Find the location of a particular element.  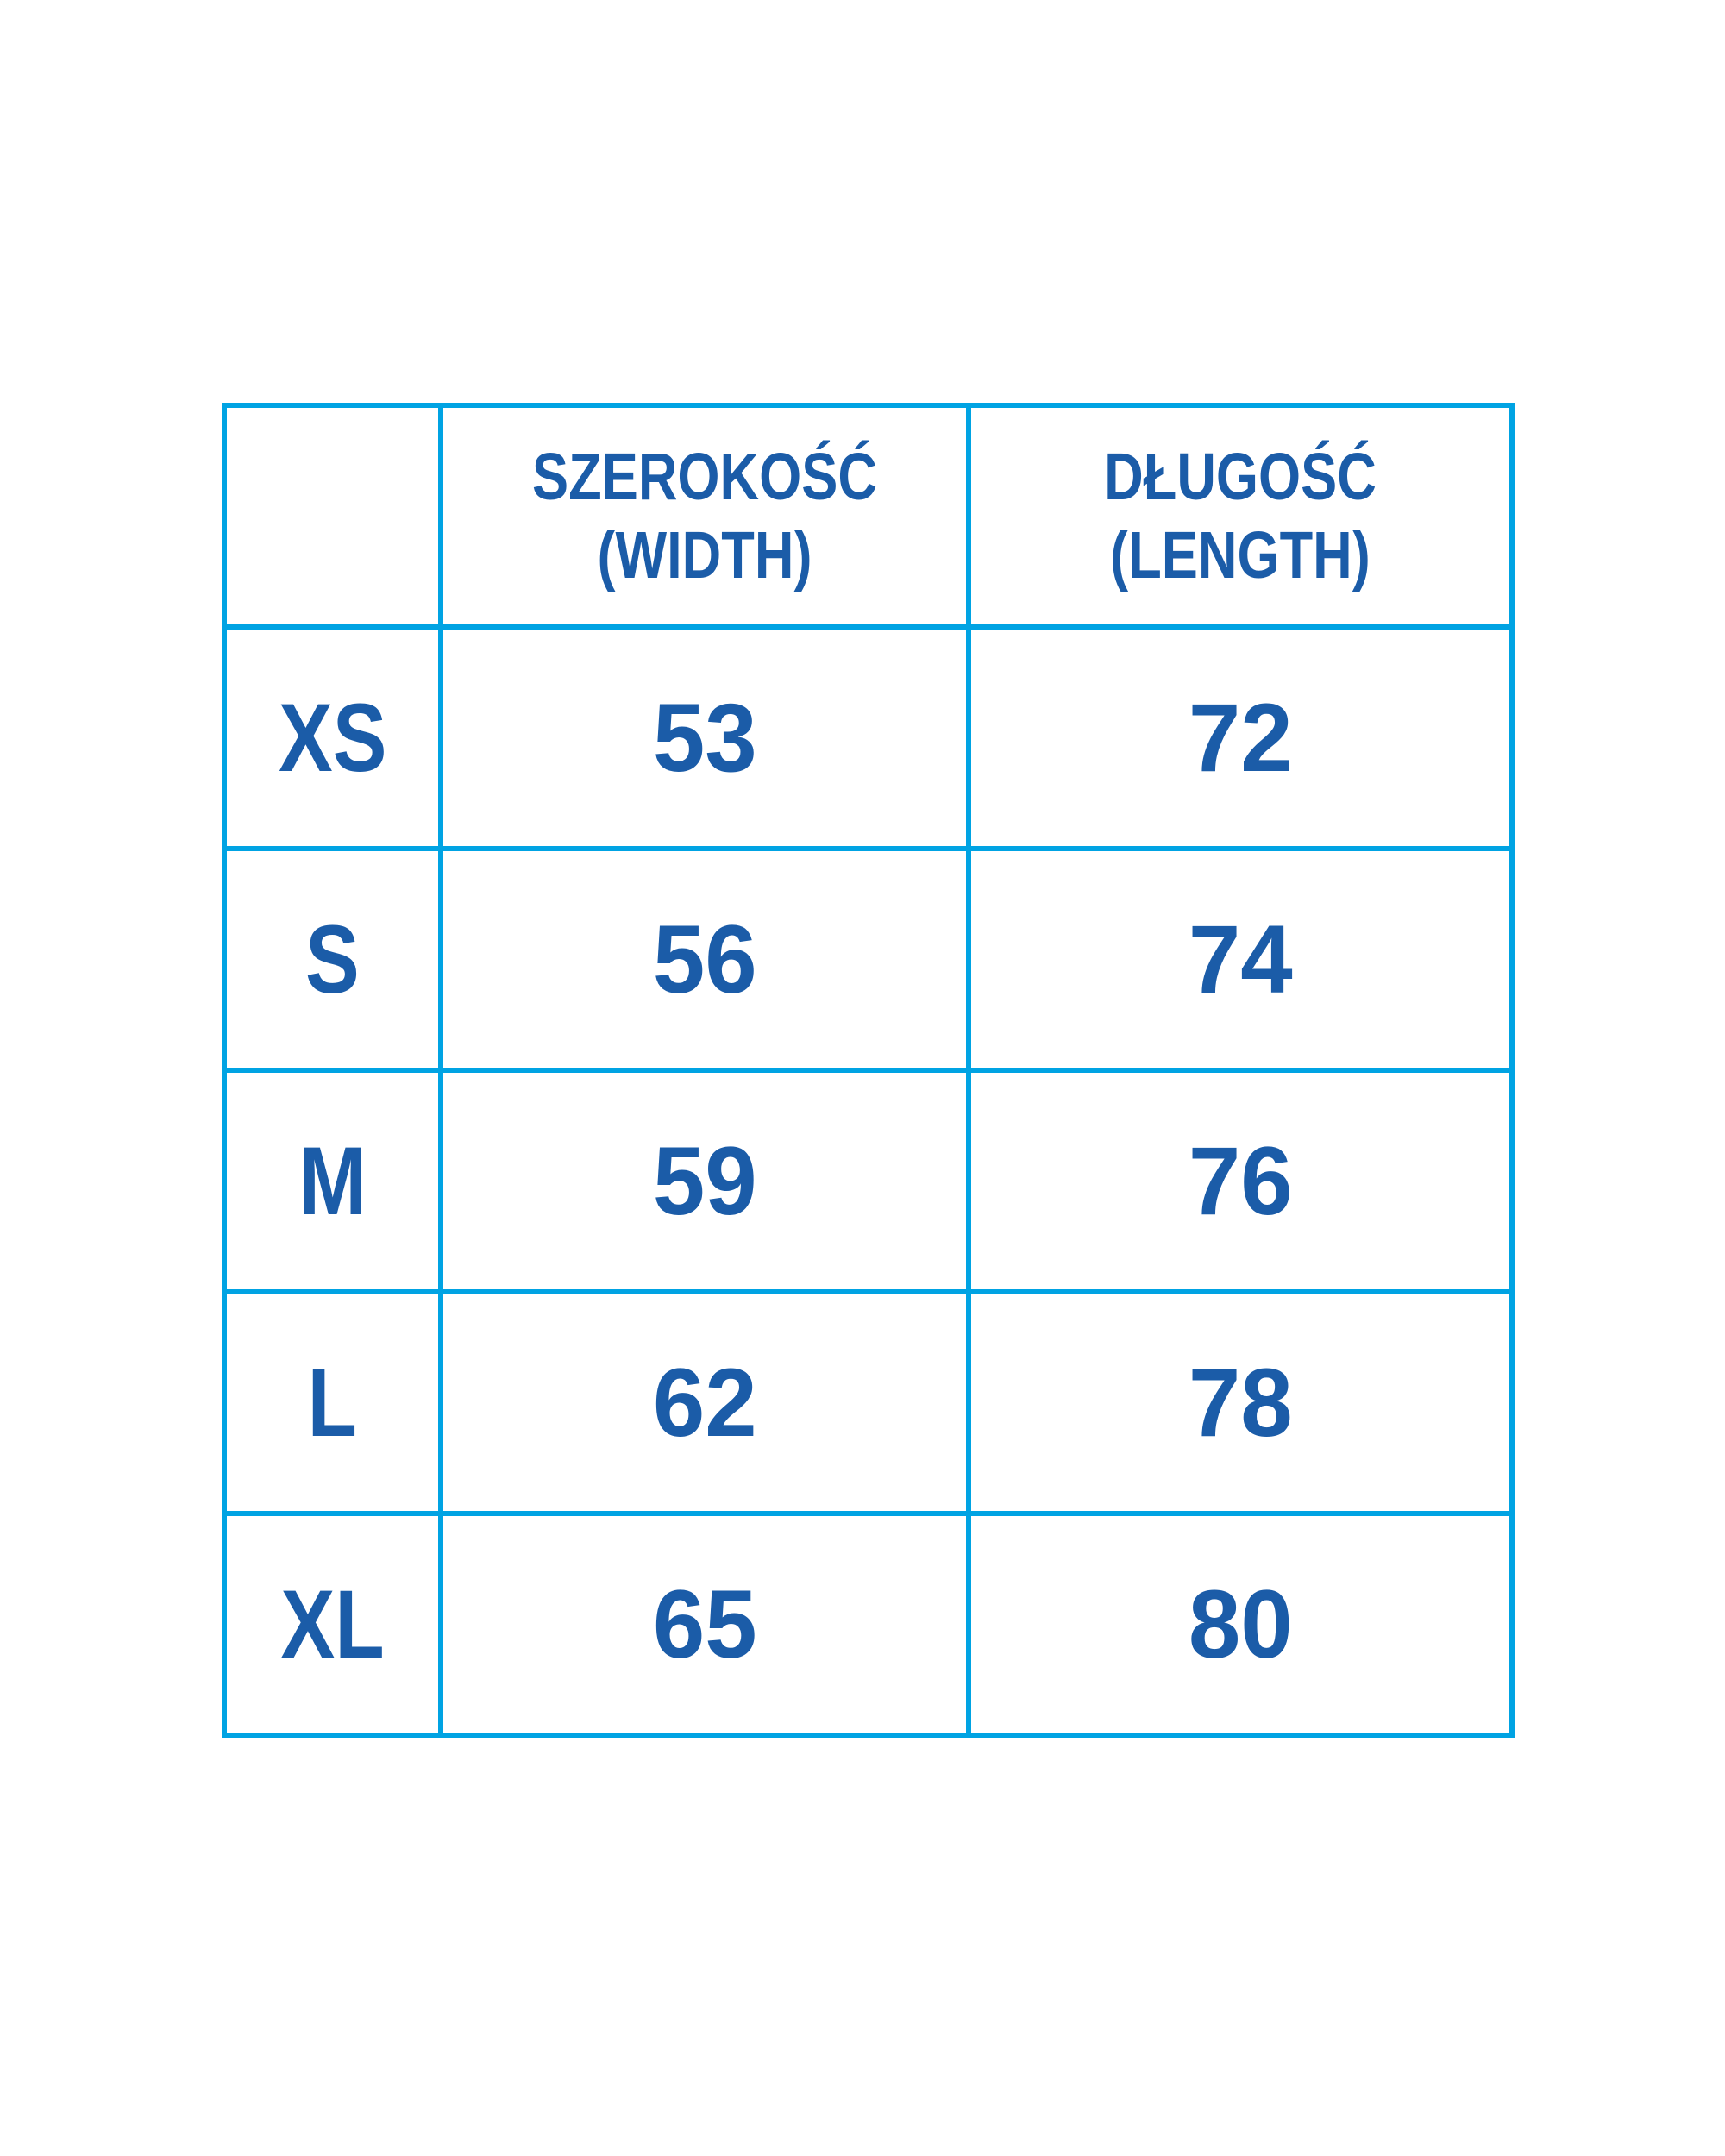

size-label: XL is located at coordinates (333, 1624).